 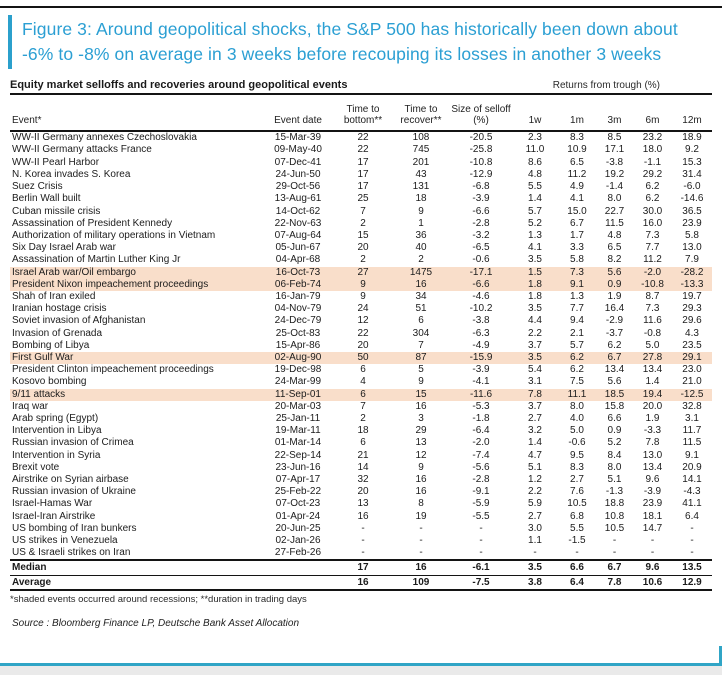 What do you see at coordinates (577, 260) in the screenshot?
I see `value-cell: 5.8` at bounding box center [577, 260].